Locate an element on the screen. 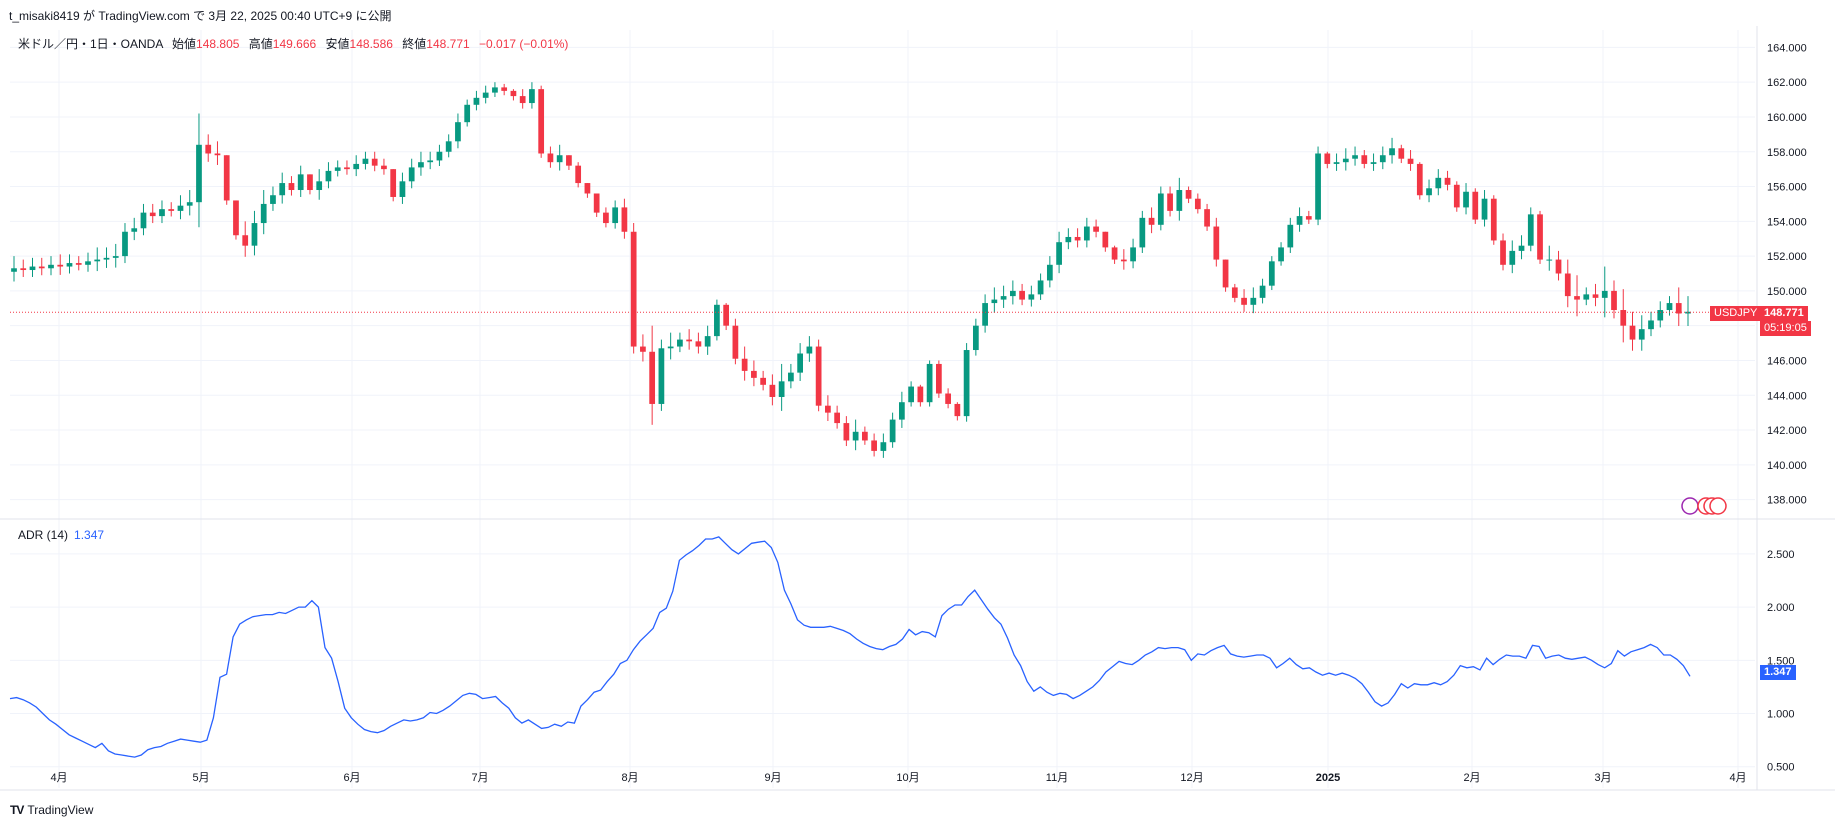 Image resolution: width=1835 pixels, height=827 pixels. price-tick-label: 156.000 is located at coordinates (1787, 188).